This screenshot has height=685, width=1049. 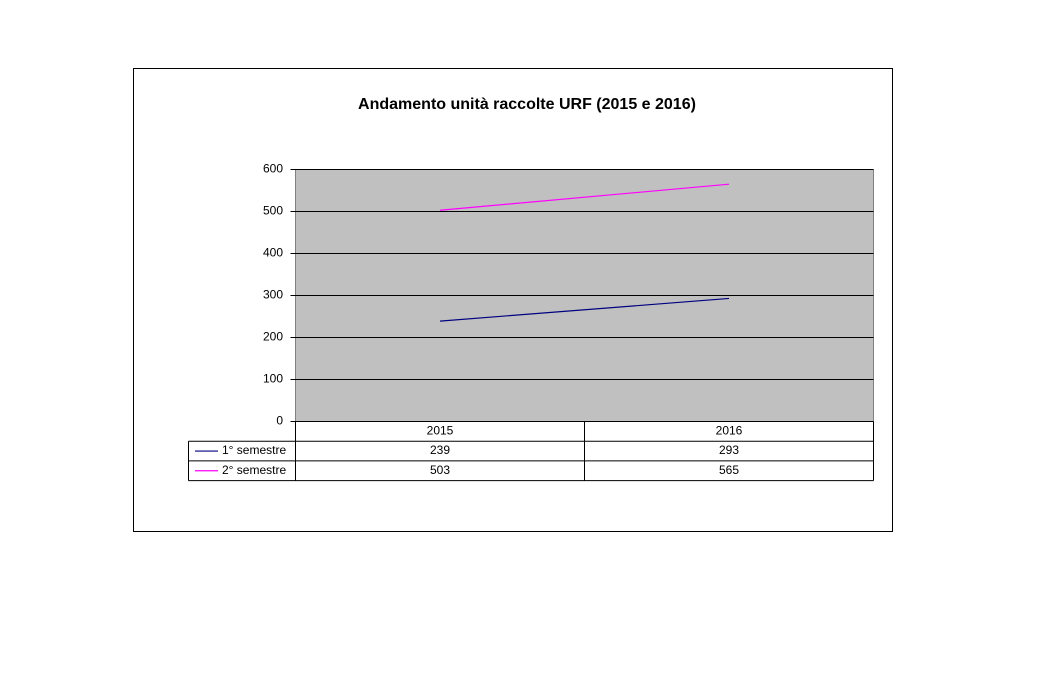 What do you see at coordinates (254, 470) in the screenshot?
I see `legend-label: 2° semestre` at bounding box center [254, 470].